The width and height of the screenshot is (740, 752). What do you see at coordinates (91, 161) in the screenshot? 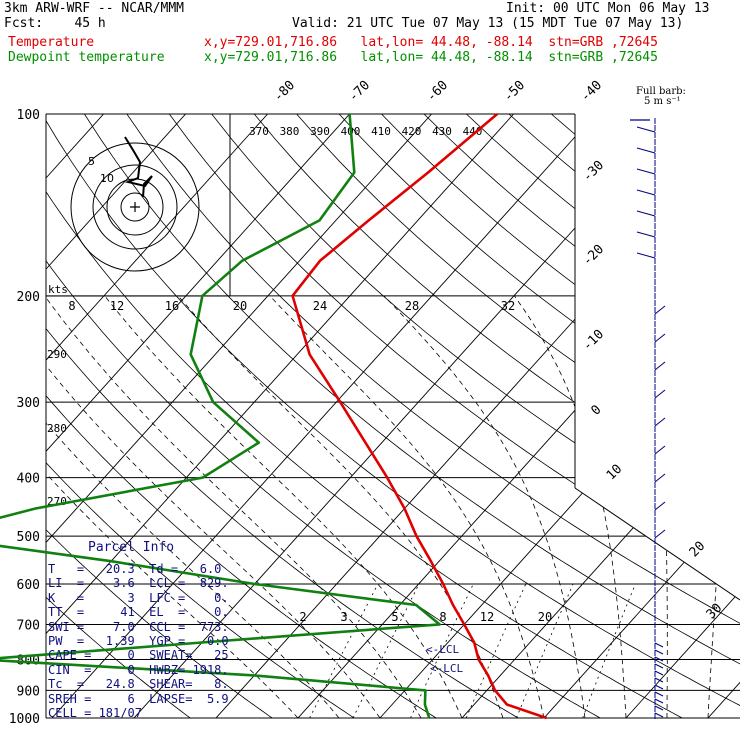
I see `hodograph-ring-label: 5` at bounding box center [91, 161].